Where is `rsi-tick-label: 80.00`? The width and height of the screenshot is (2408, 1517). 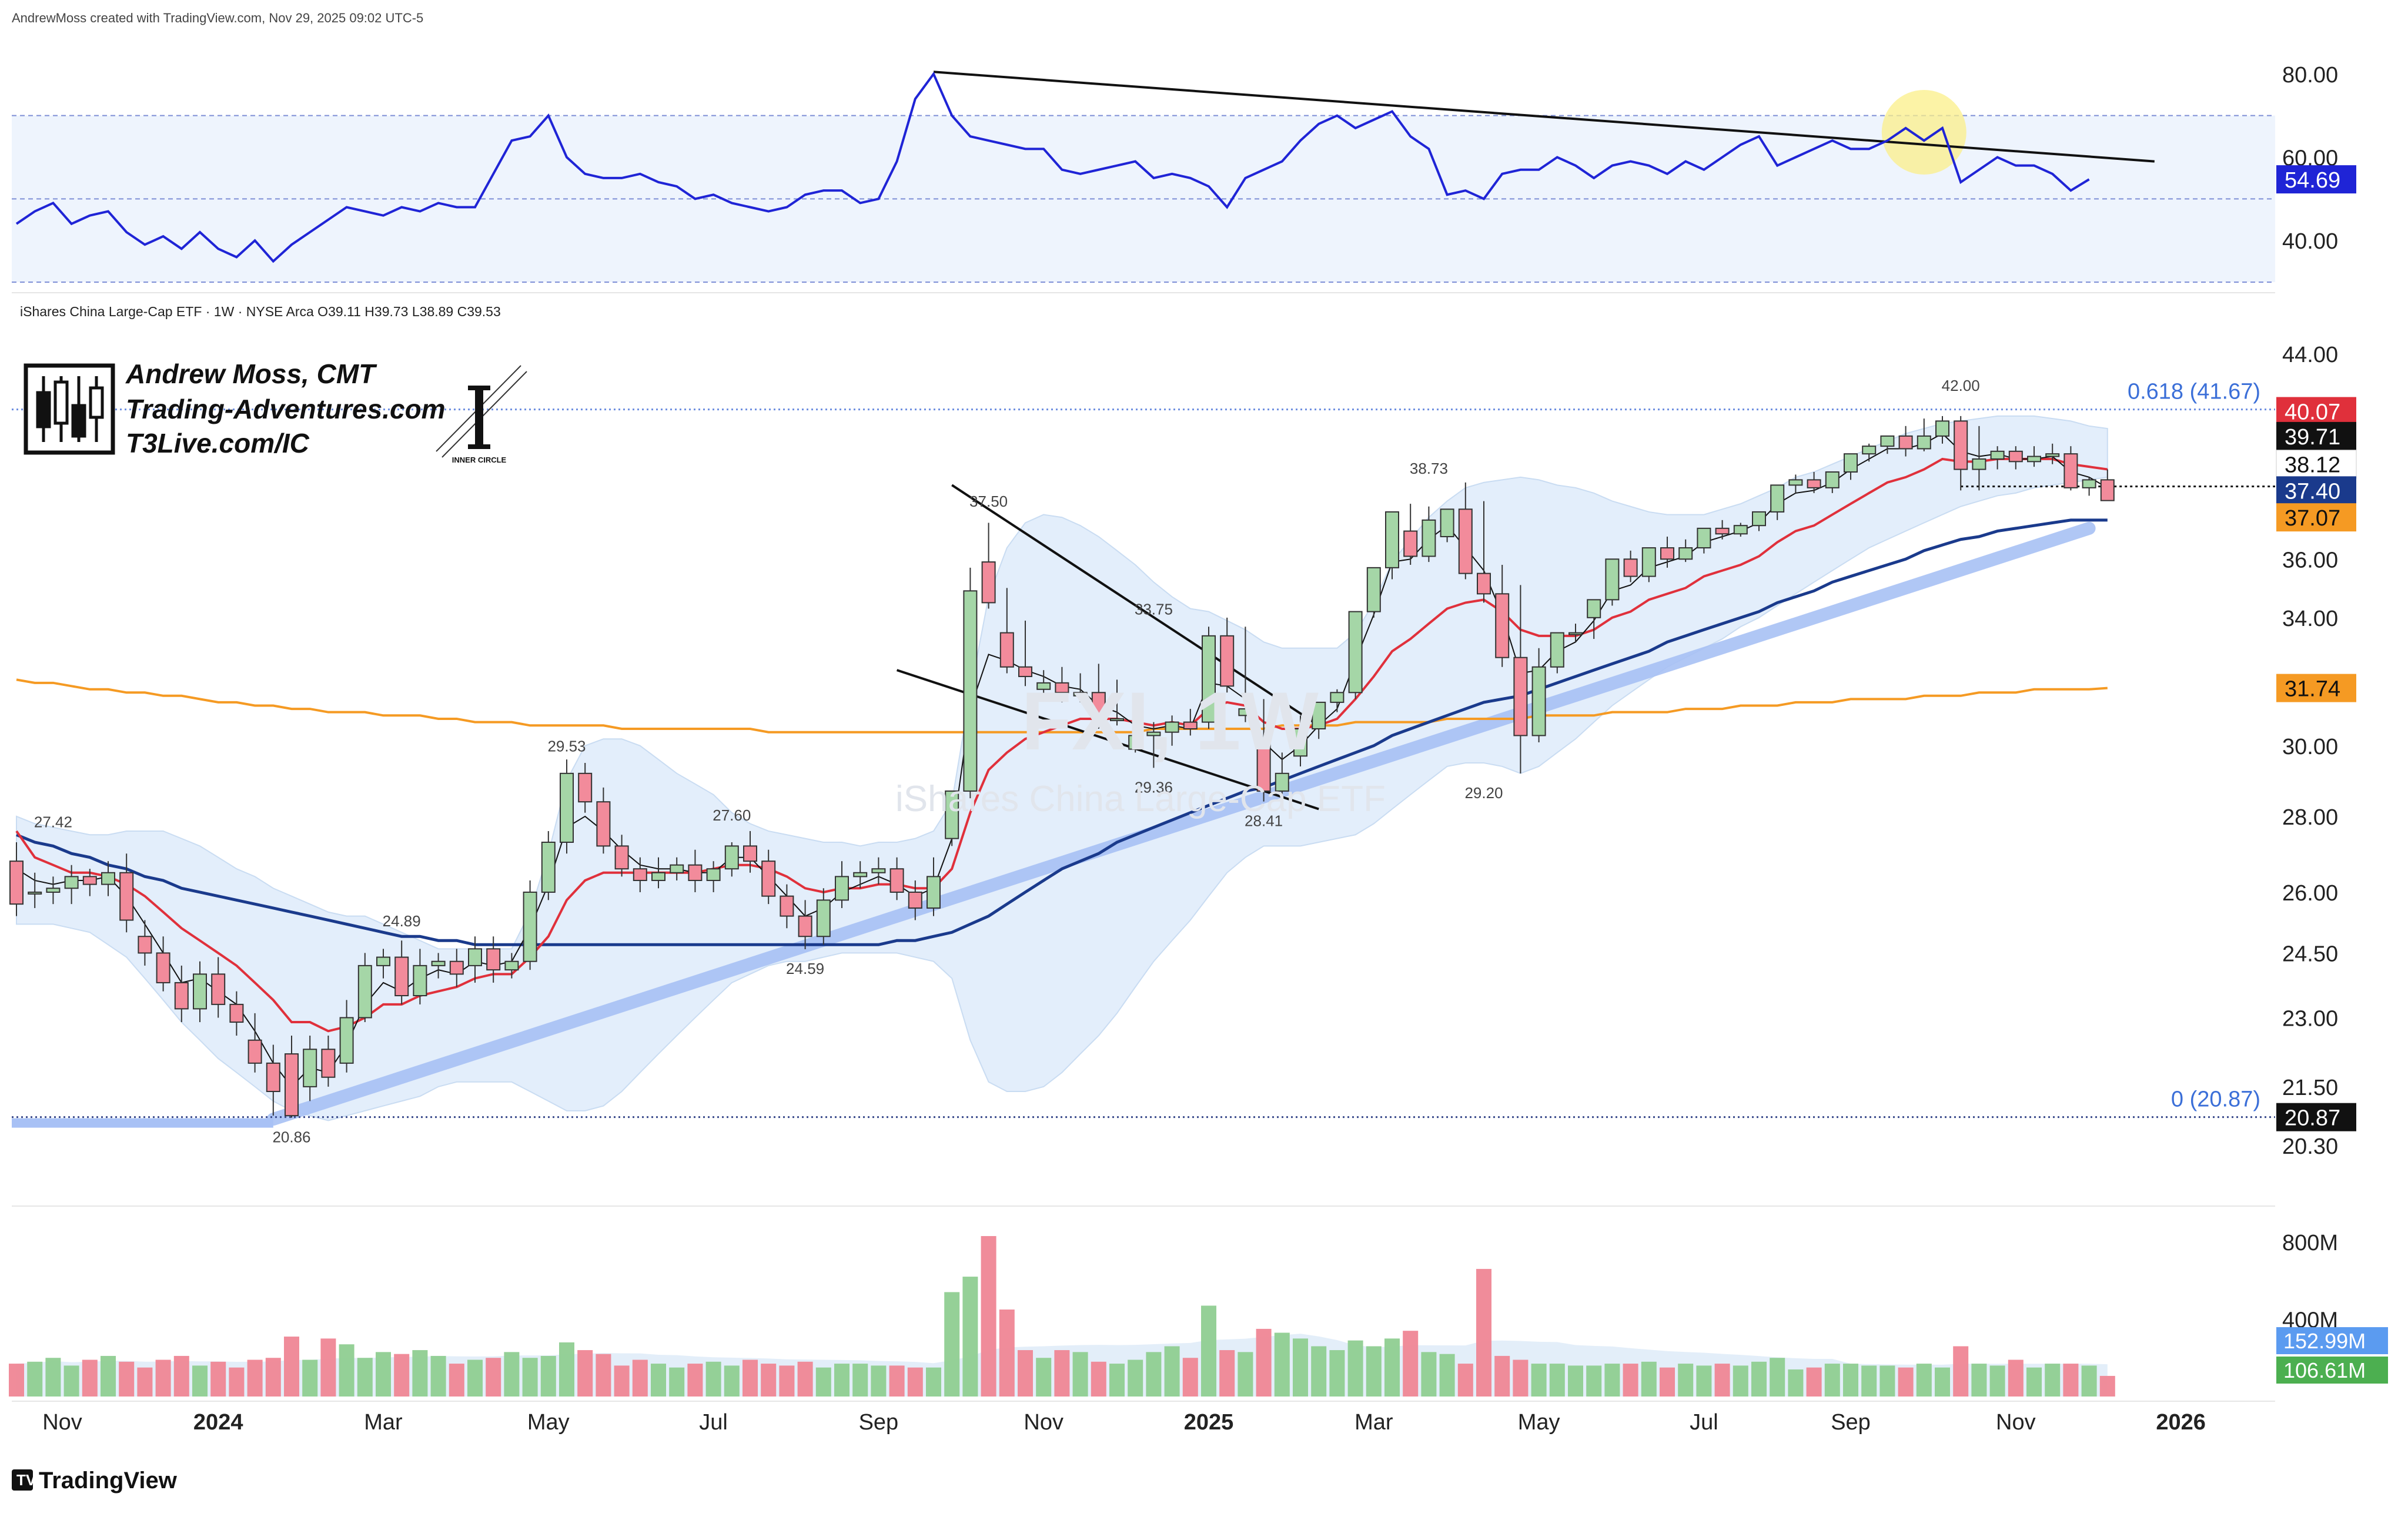
rsi-tick-label: 80.00 is located at coordinates (2310, 76).